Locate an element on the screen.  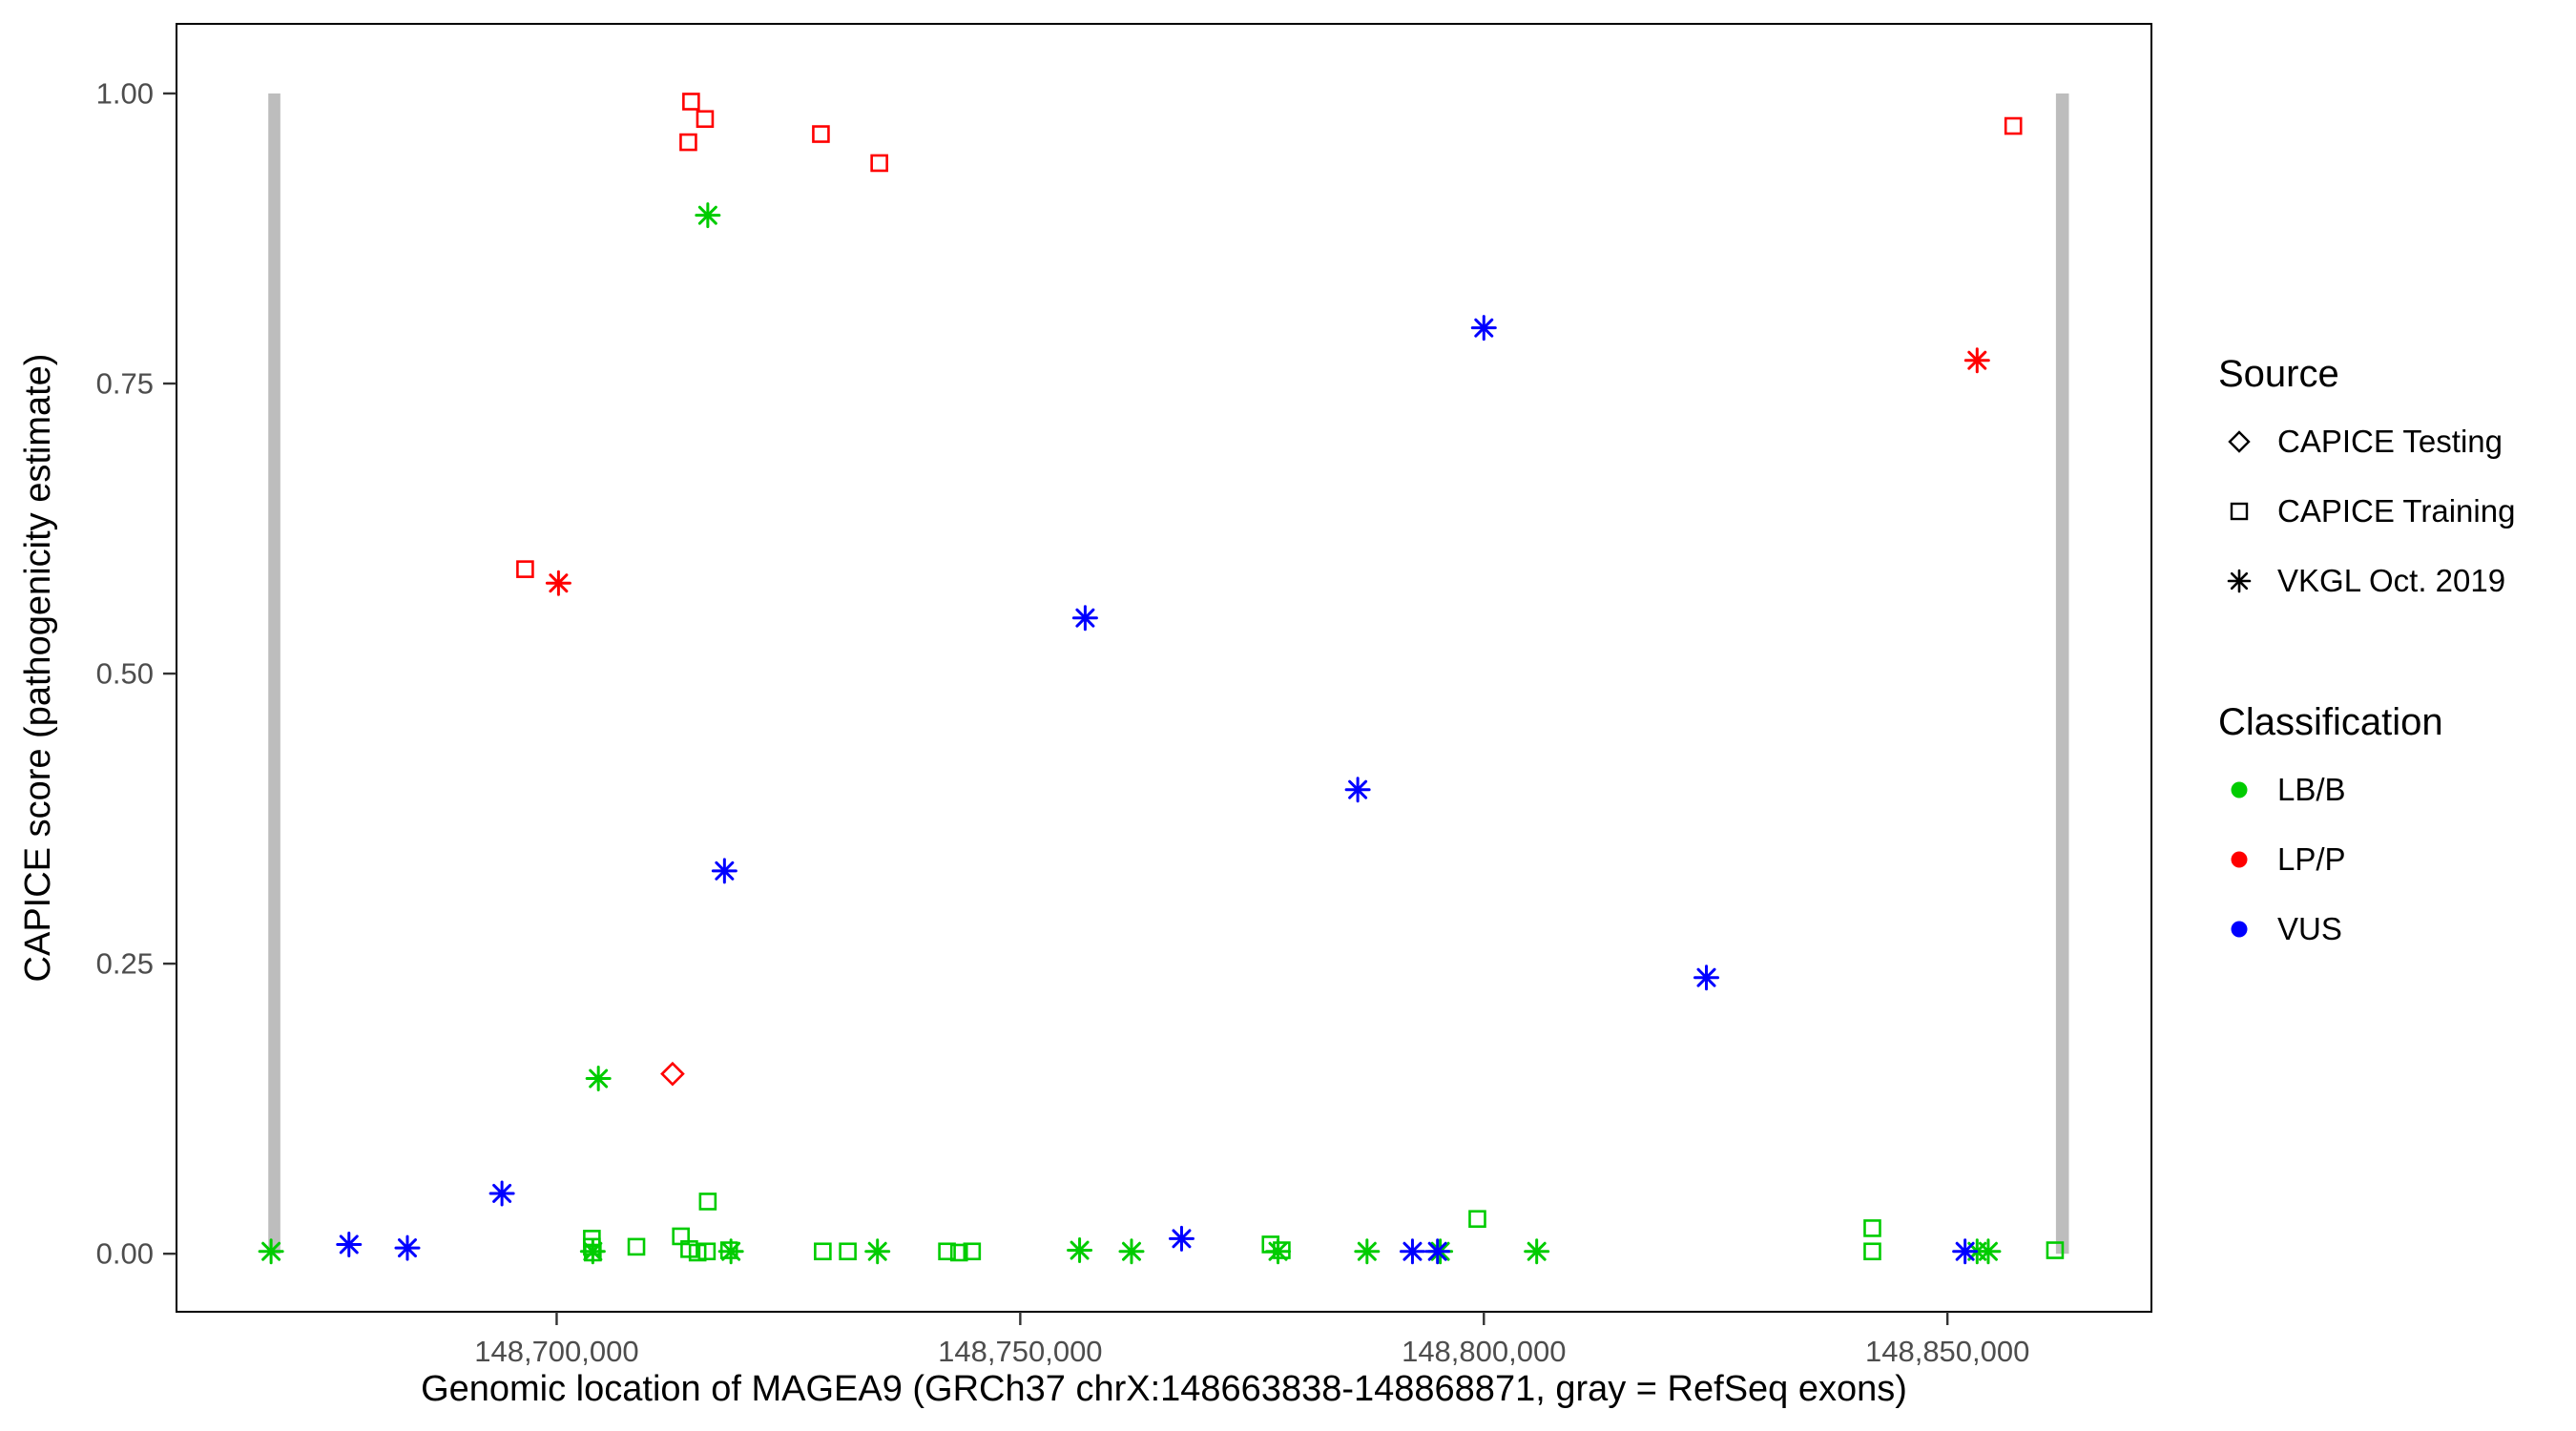
x-tick-label: 148,800,000 is located at coordinates (1484, 1351).